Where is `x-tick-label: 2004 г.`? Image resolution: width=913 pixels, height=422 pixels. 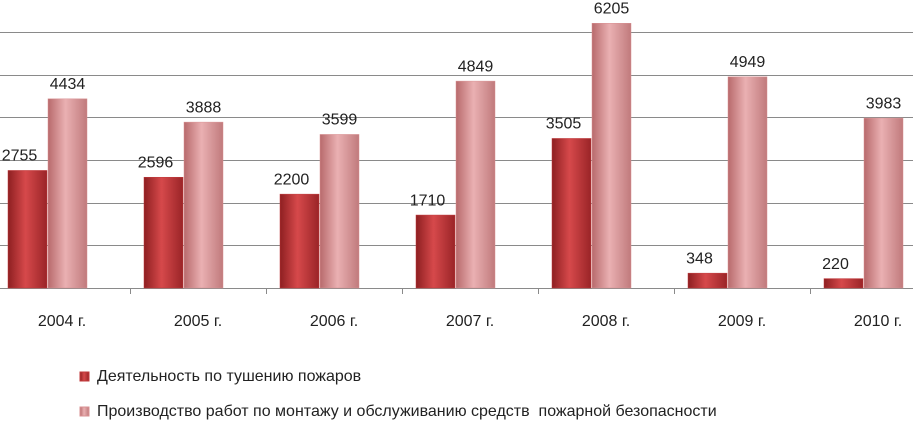
x-tick-label: 2004 г. is located at coordinates (62, 321).